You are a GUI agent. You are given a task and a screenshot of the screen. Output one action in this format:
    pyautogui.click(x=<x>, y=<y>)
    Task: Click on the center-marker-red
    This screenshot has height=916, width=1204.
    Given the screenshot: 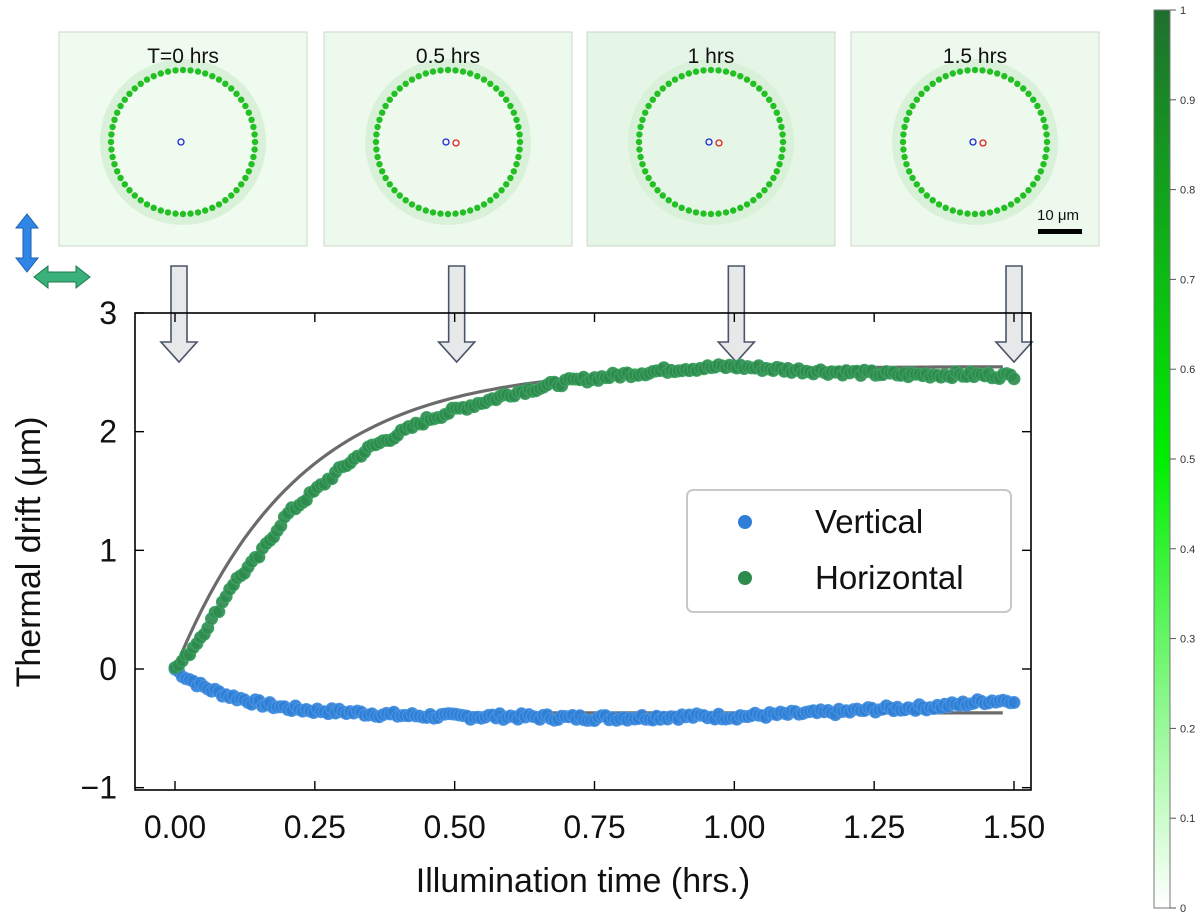 What is the action you would take?
    pyautogui.click(x=983, y=143)
    